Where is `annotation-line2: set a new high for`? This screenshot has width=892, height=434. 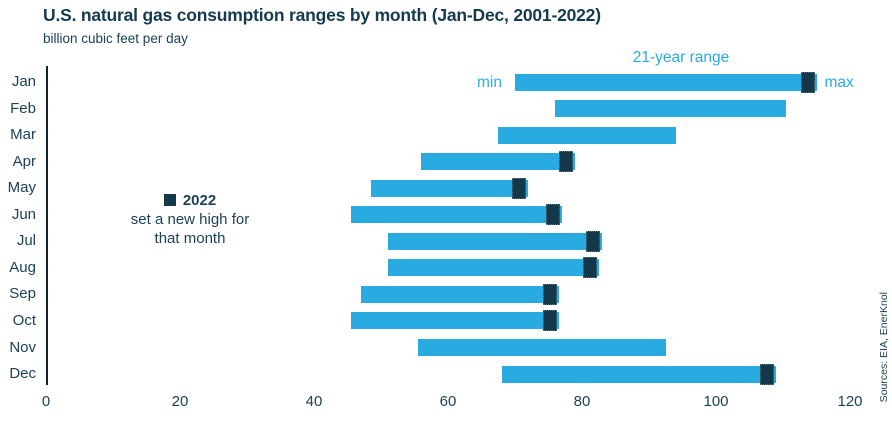 annotation-line2: set a new high for is located at coordinates (190, 219).